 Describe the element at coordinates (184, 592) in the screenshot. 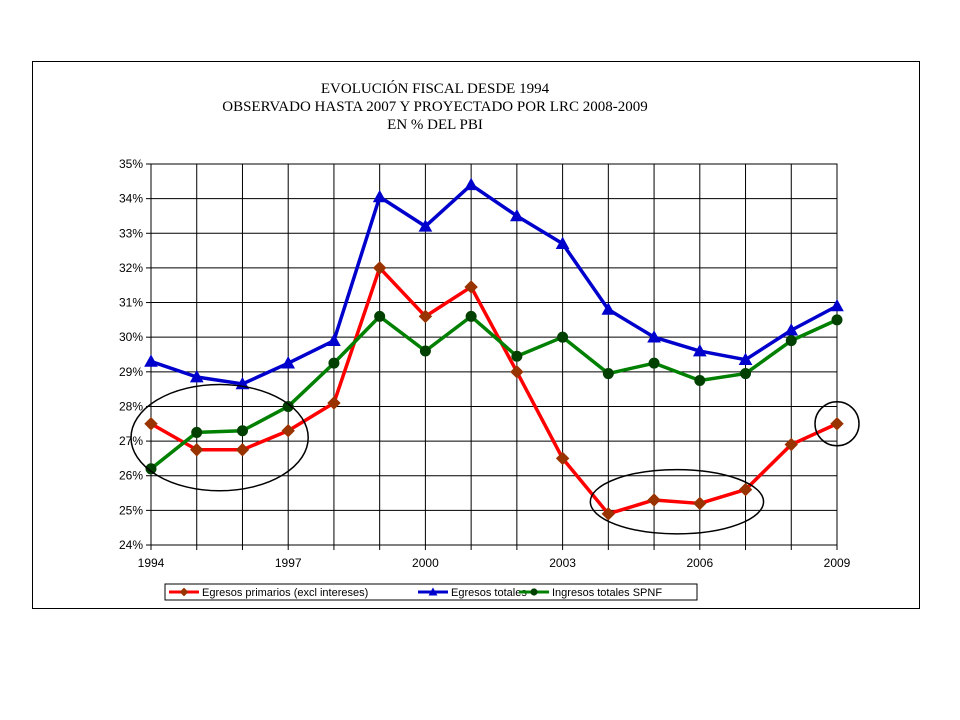

I see `legend-marker-egresos-primarios-excl-intereses` at that location.